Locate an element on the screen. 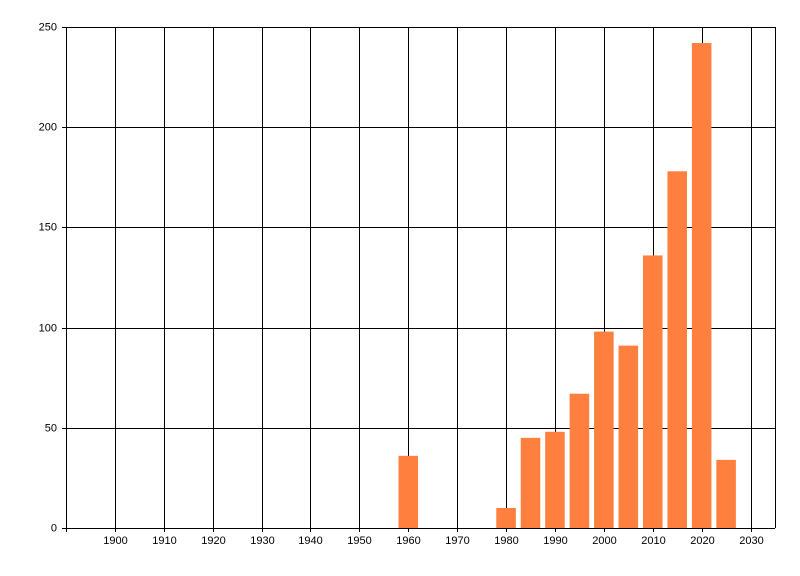 This screenshot has height=576, width=800. x-tick-label: 2020 is located at coordinates (702, 541).